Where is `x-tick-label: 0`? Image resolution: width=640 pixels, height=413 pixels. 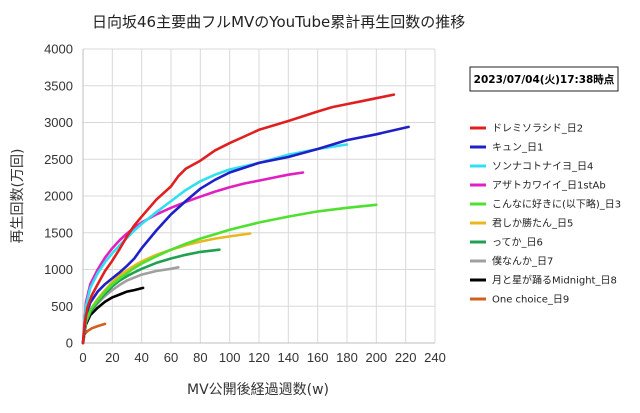
x-tick-label: 0 is located at coordinates (82, 357).